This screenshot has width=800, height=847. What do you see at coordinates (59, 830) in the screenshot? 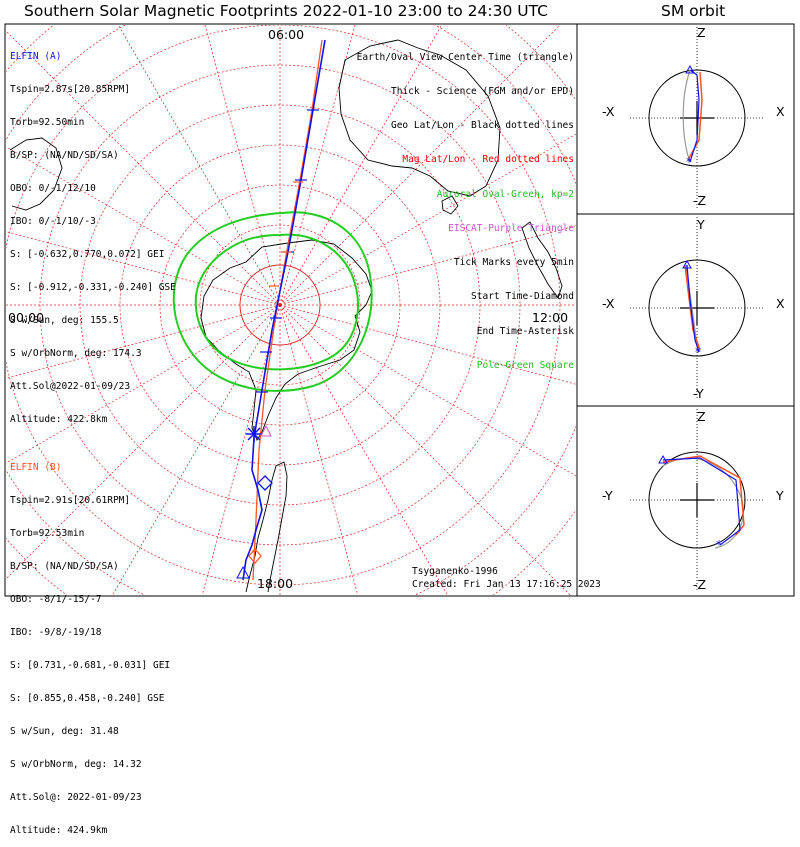
I see `elfin-b-line: Altitude: 424.9km` at bounding box center [59, 830].